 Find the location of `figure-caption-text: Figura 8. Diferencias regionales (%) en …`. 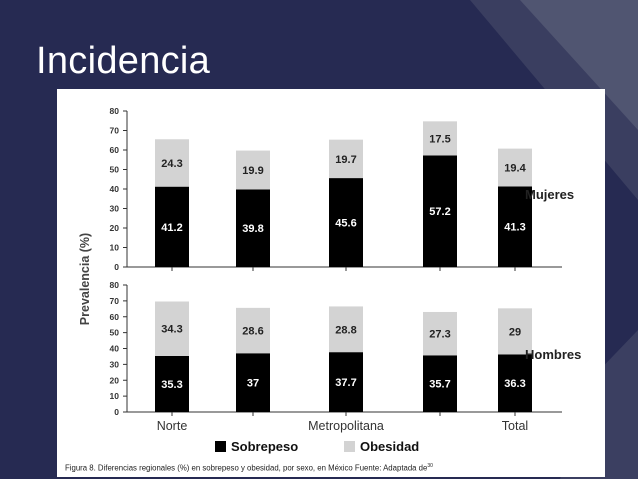

figure-caption-text: Figura 8. Diferencias regionales (%) en … is located at coordinates (246, 468).